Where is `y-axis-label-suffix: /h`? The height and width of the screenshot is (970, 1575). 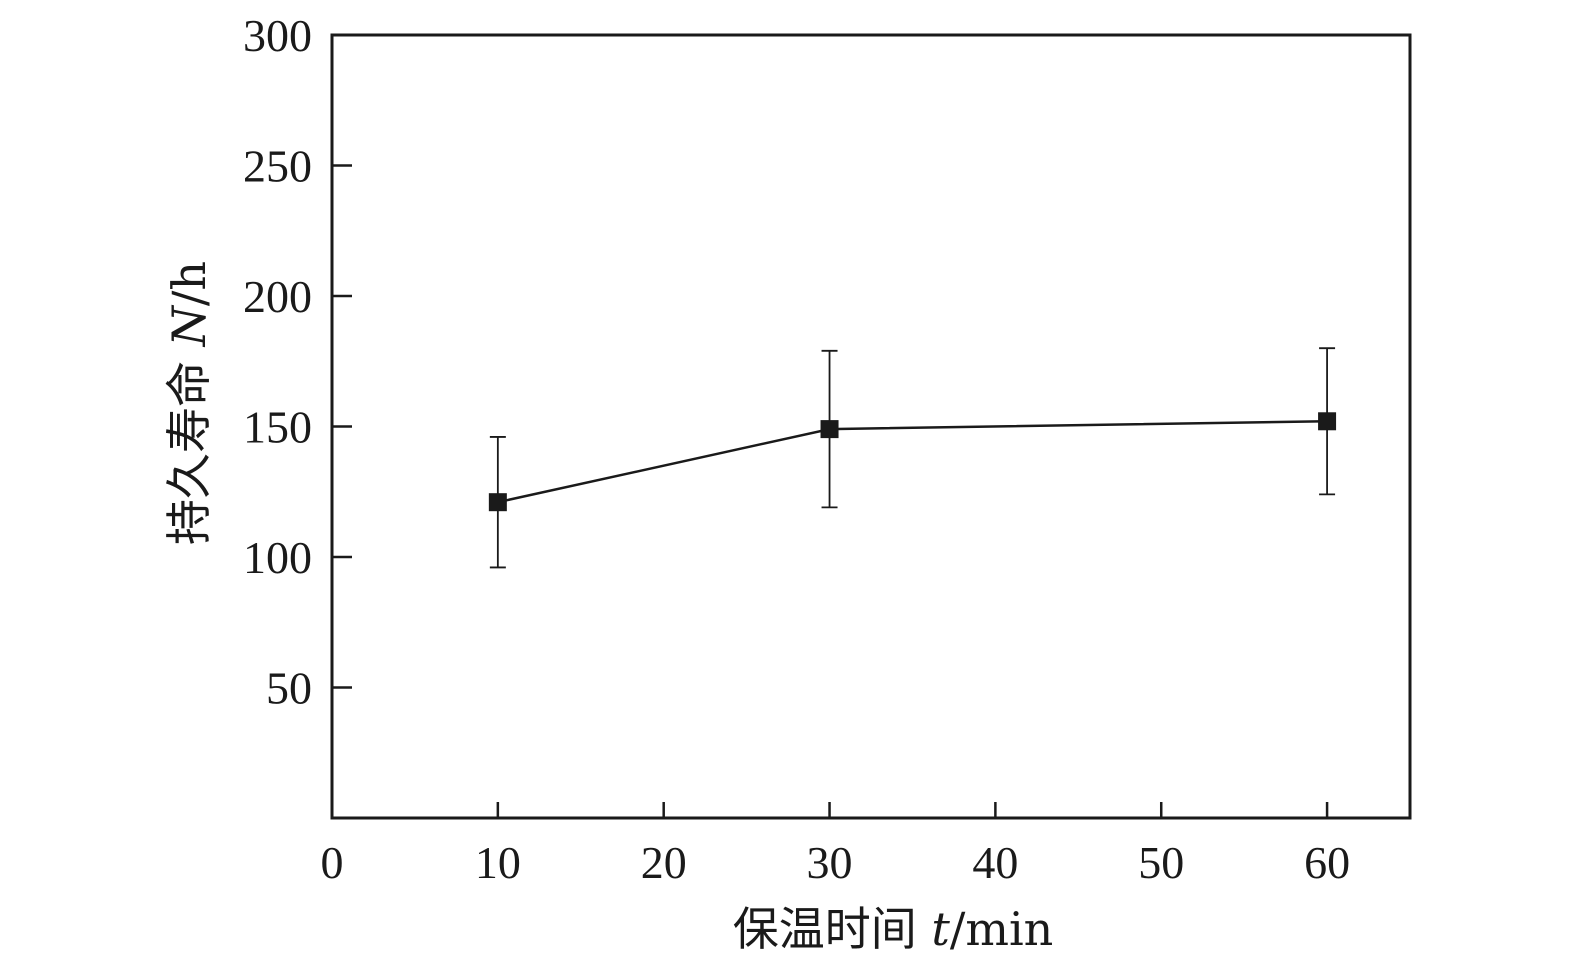
y-axis-label-suffix: /h is located at coordinates (189, 283).